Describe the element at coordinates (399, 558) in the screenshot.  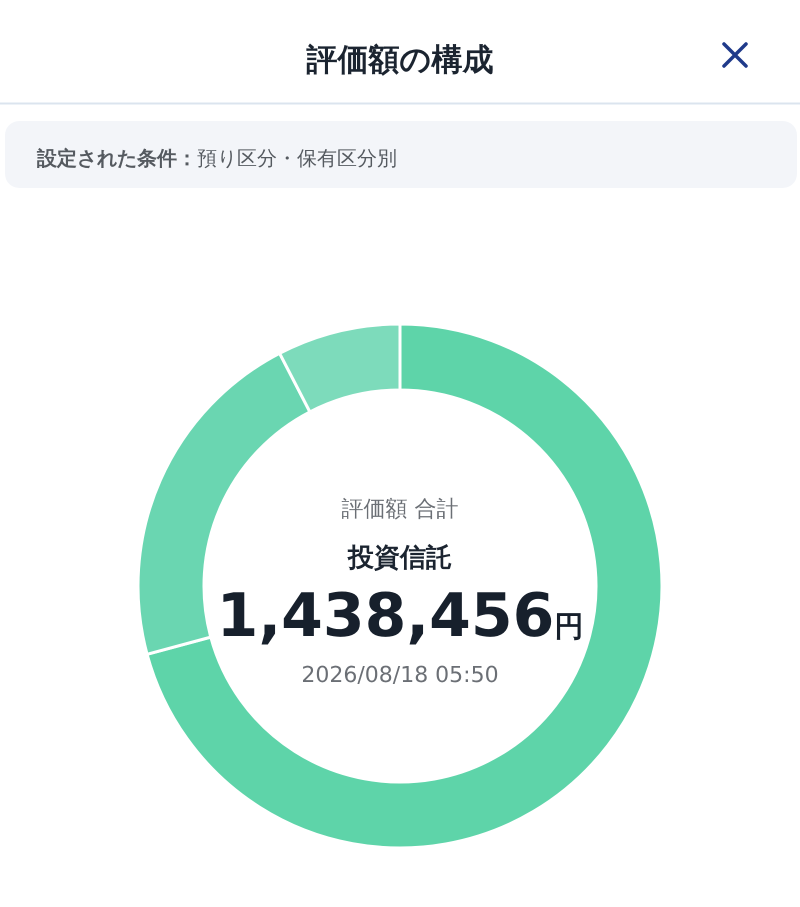
I see `text: 投資信託` at that location.